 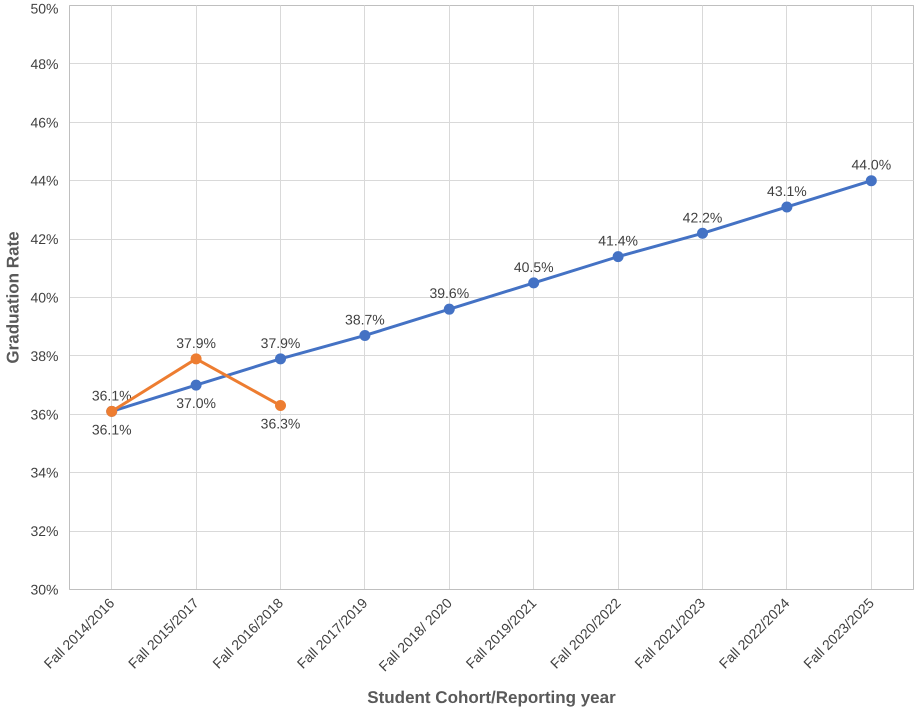 What do you see at coordinates (618, 240) in the screenshot?
I see `data-label: 41.4%` at bounding box center [618, 240].